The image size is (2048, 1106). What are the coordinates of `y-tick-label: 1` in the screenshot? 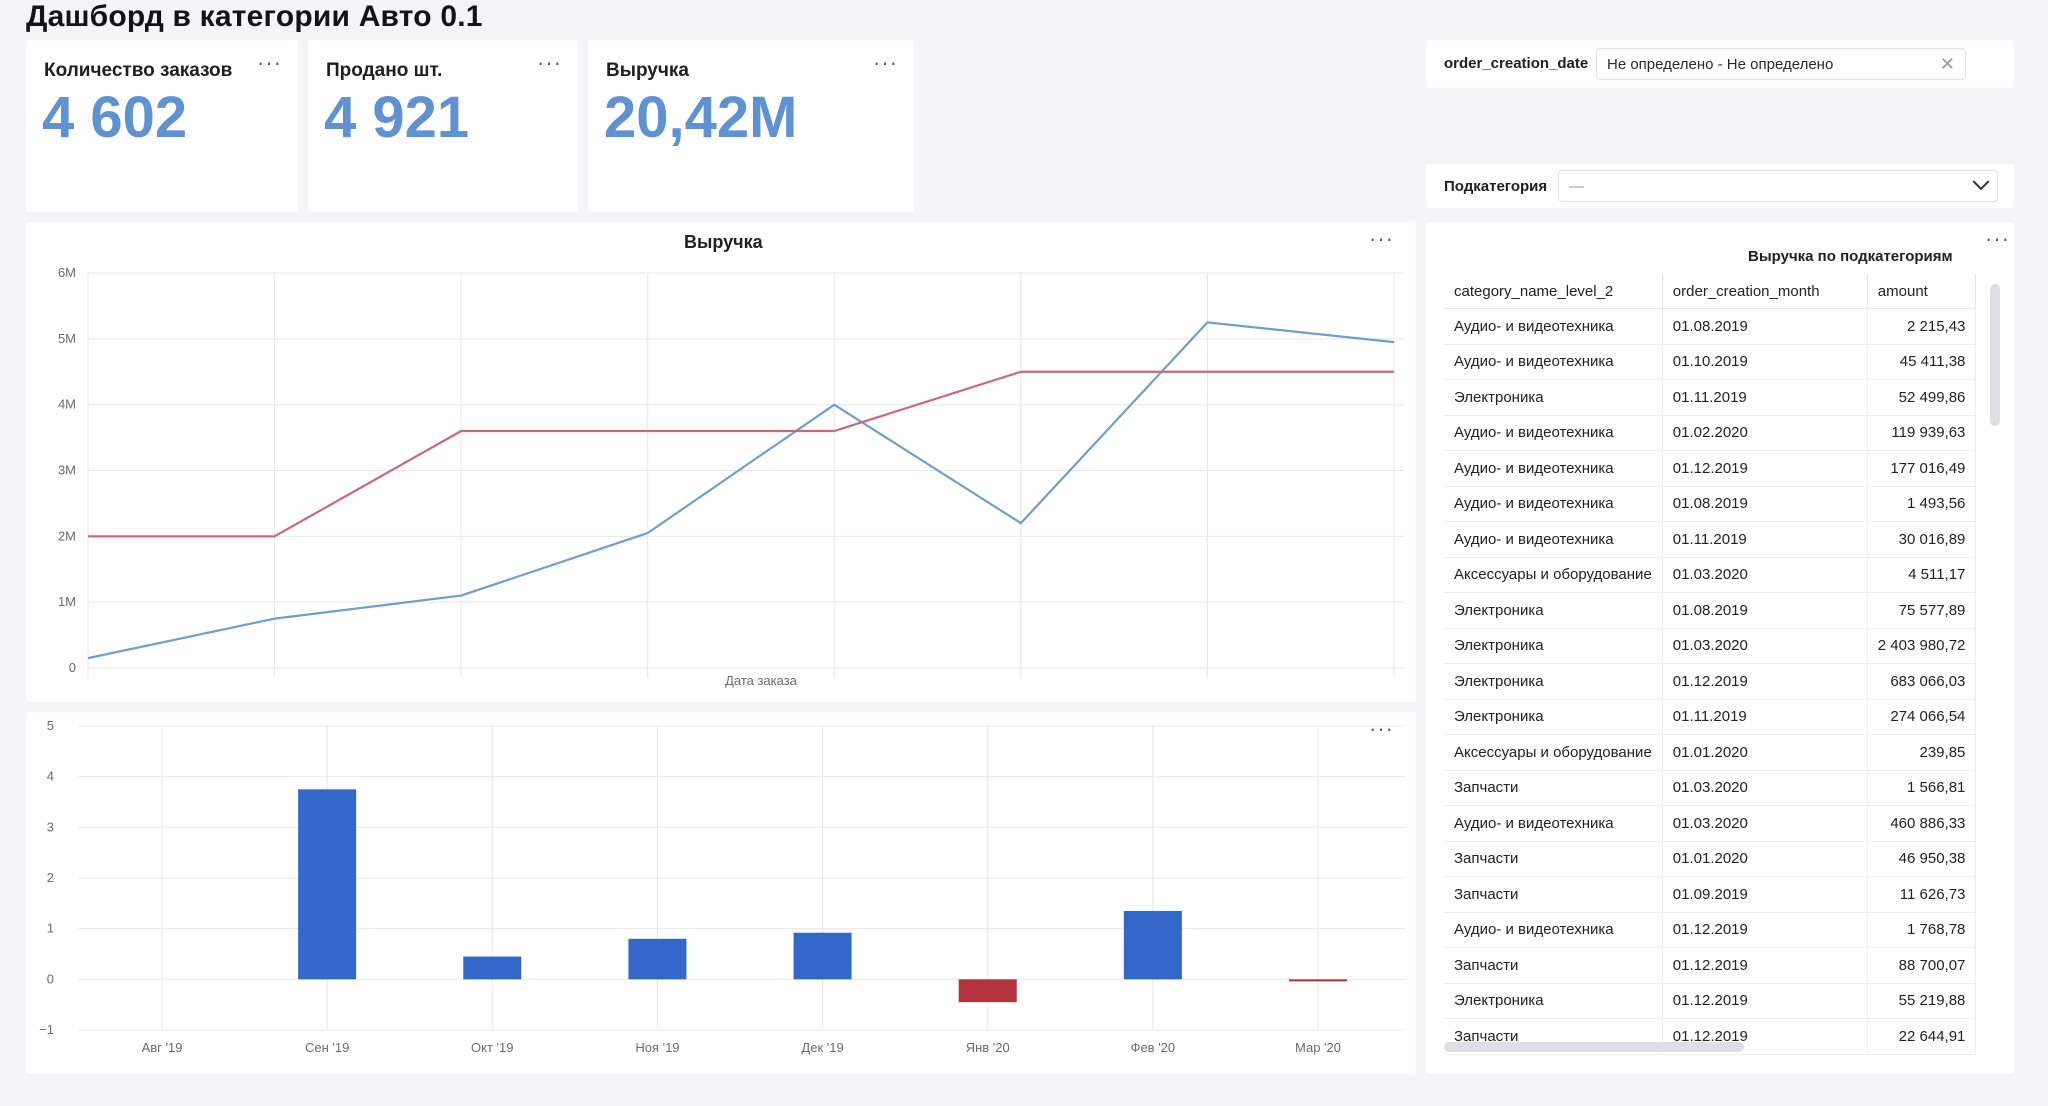 It's located at (50, 928).